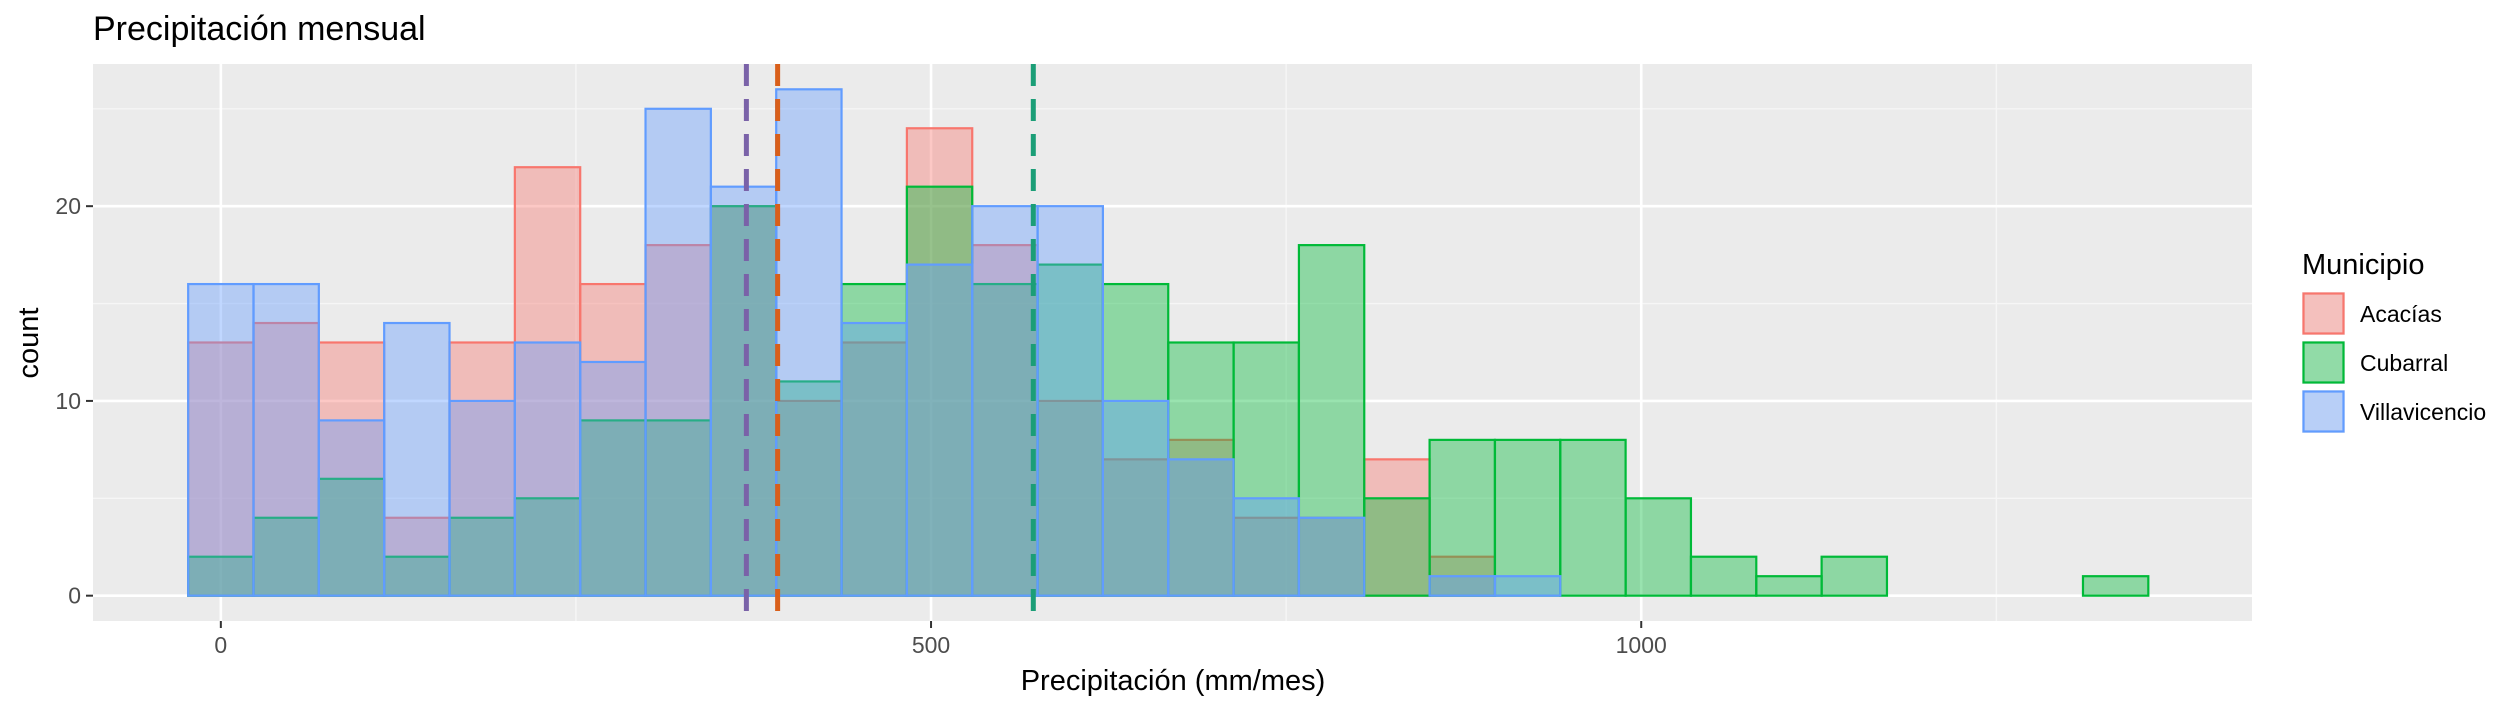  What do you see at coordinates (259, 29) in the screenshot?
I see `chart-title: Precipitación mensual` at bounding box center [259, 29].